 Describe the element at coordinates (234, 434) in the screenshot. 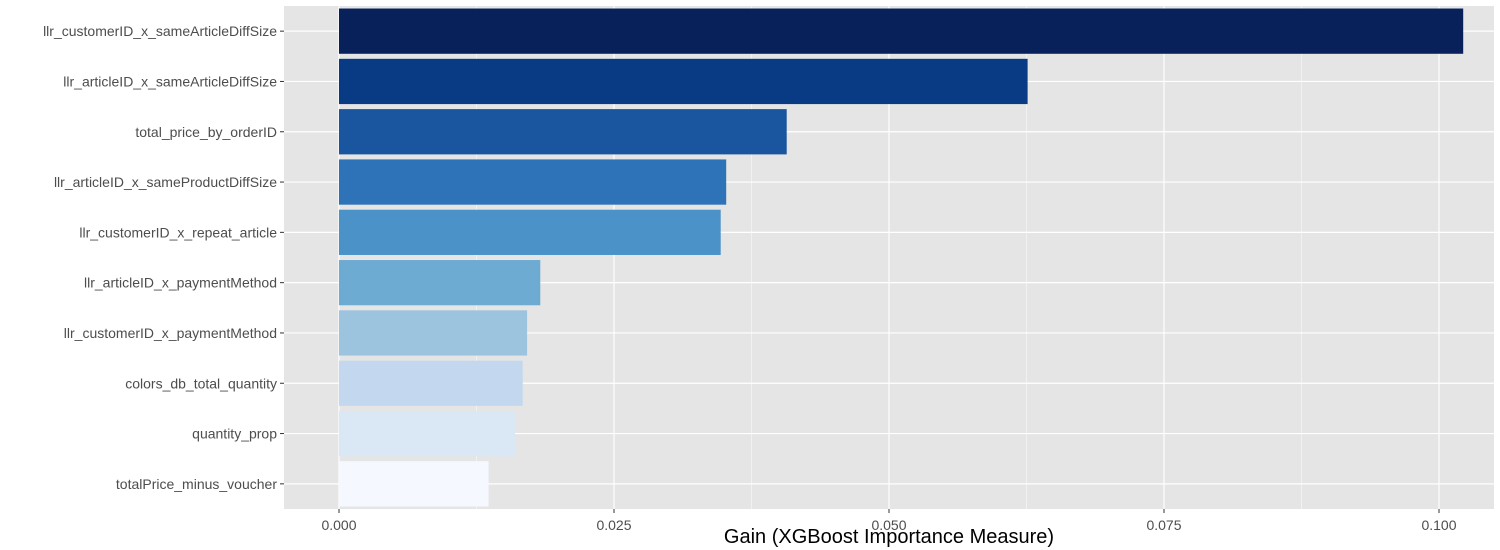

I see `y-tick-label: quantity_prop` at that location.